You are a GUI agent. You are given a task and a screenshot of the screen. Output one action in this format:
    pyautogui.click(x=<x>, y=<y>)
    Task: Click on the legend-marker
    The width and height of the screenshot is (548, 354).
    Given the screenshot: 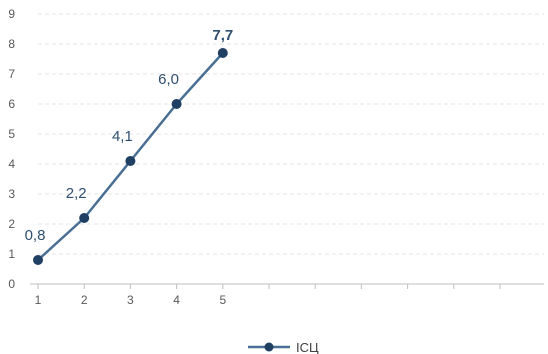 What is the action you would take?
    pyautogui.click(x=269, y=347)
    